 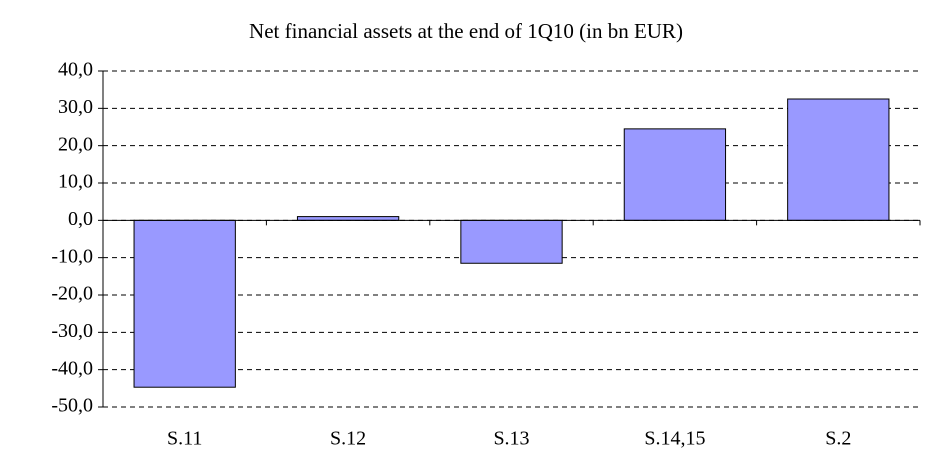 What do you see at coordinates (72, 256) in the screenshot?
I see `y-tick-label: -10,0` at bounding box center [72, 256].